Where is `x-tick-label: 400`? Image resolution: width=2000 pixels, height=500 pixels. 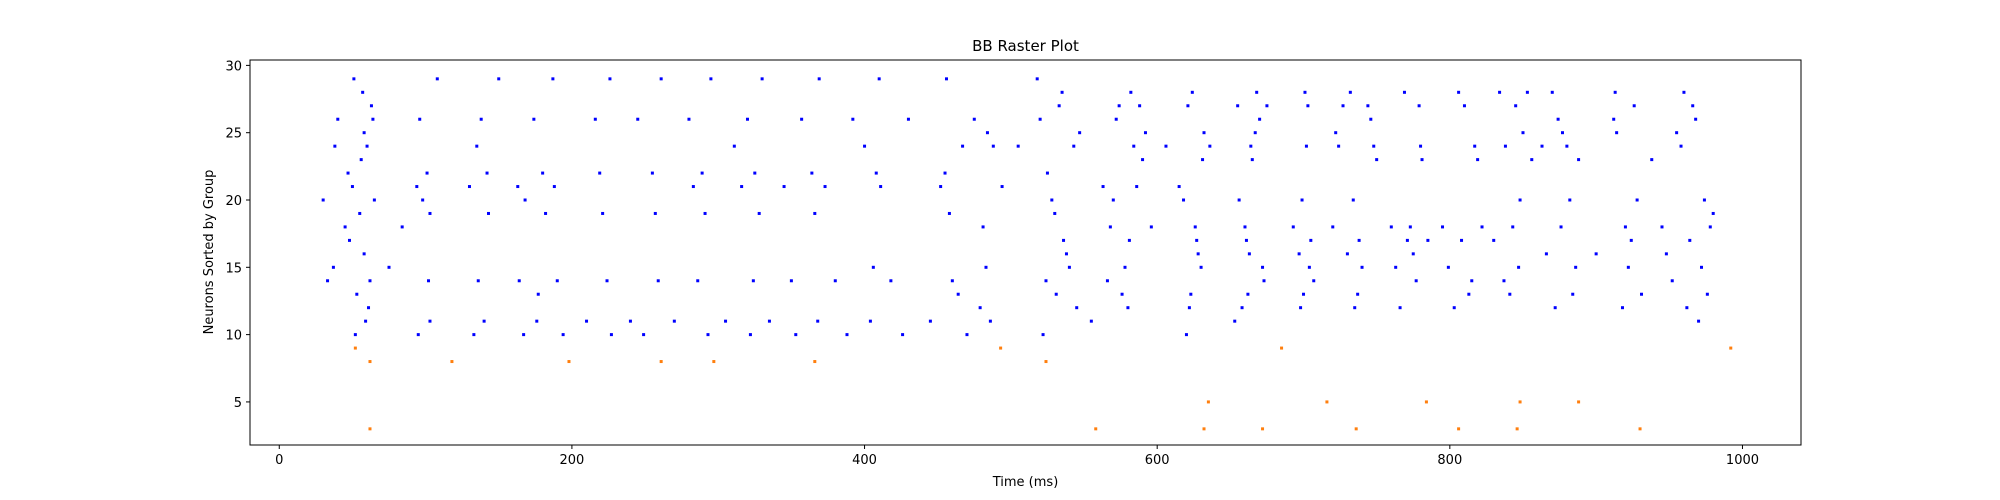 x-tick-label: 400 is located at coordinates (864, 460).